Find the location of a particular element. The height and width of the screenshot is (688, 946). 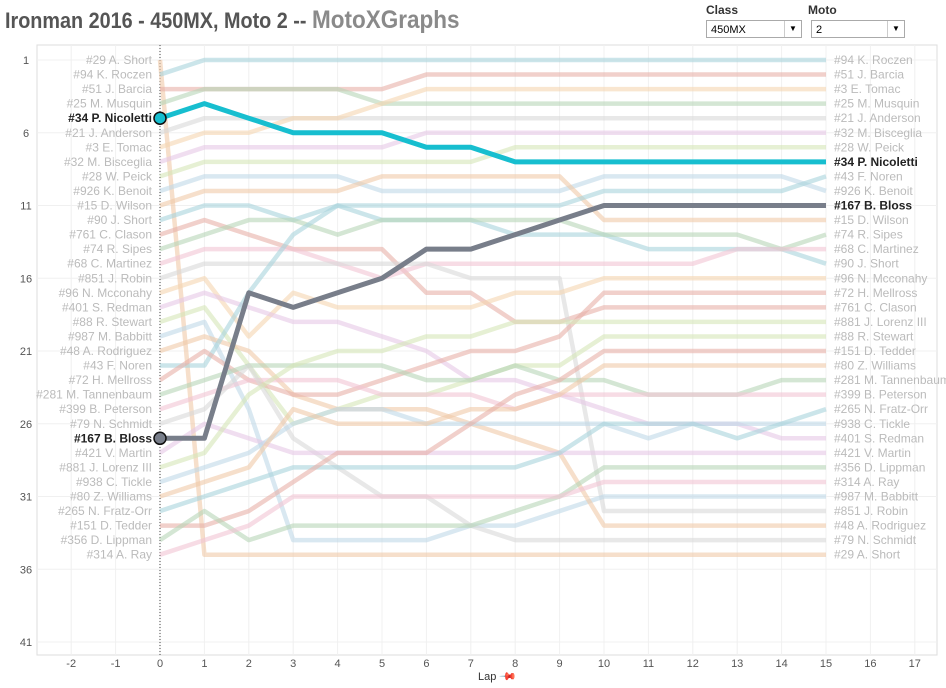

rider-finish-label: #28 W. Peick is located at coordinates (869, 147).